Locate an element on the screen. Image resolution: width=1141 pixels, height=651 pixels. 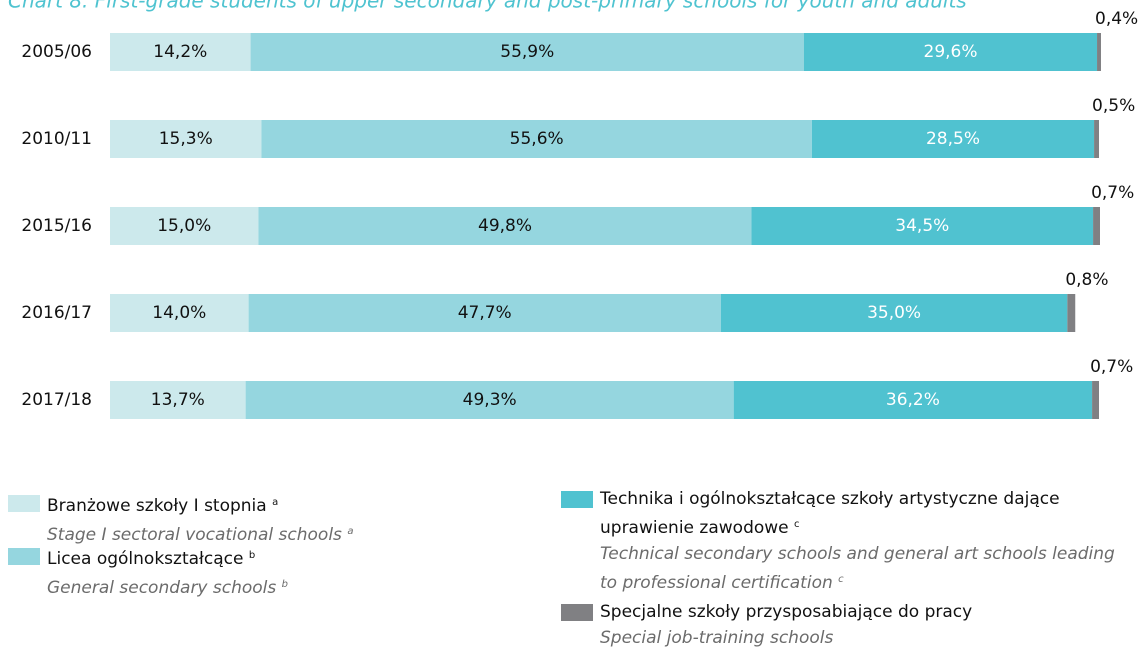
legend-name: Branżowe szkoły I stopnia a is located at coordinates (307, 504).